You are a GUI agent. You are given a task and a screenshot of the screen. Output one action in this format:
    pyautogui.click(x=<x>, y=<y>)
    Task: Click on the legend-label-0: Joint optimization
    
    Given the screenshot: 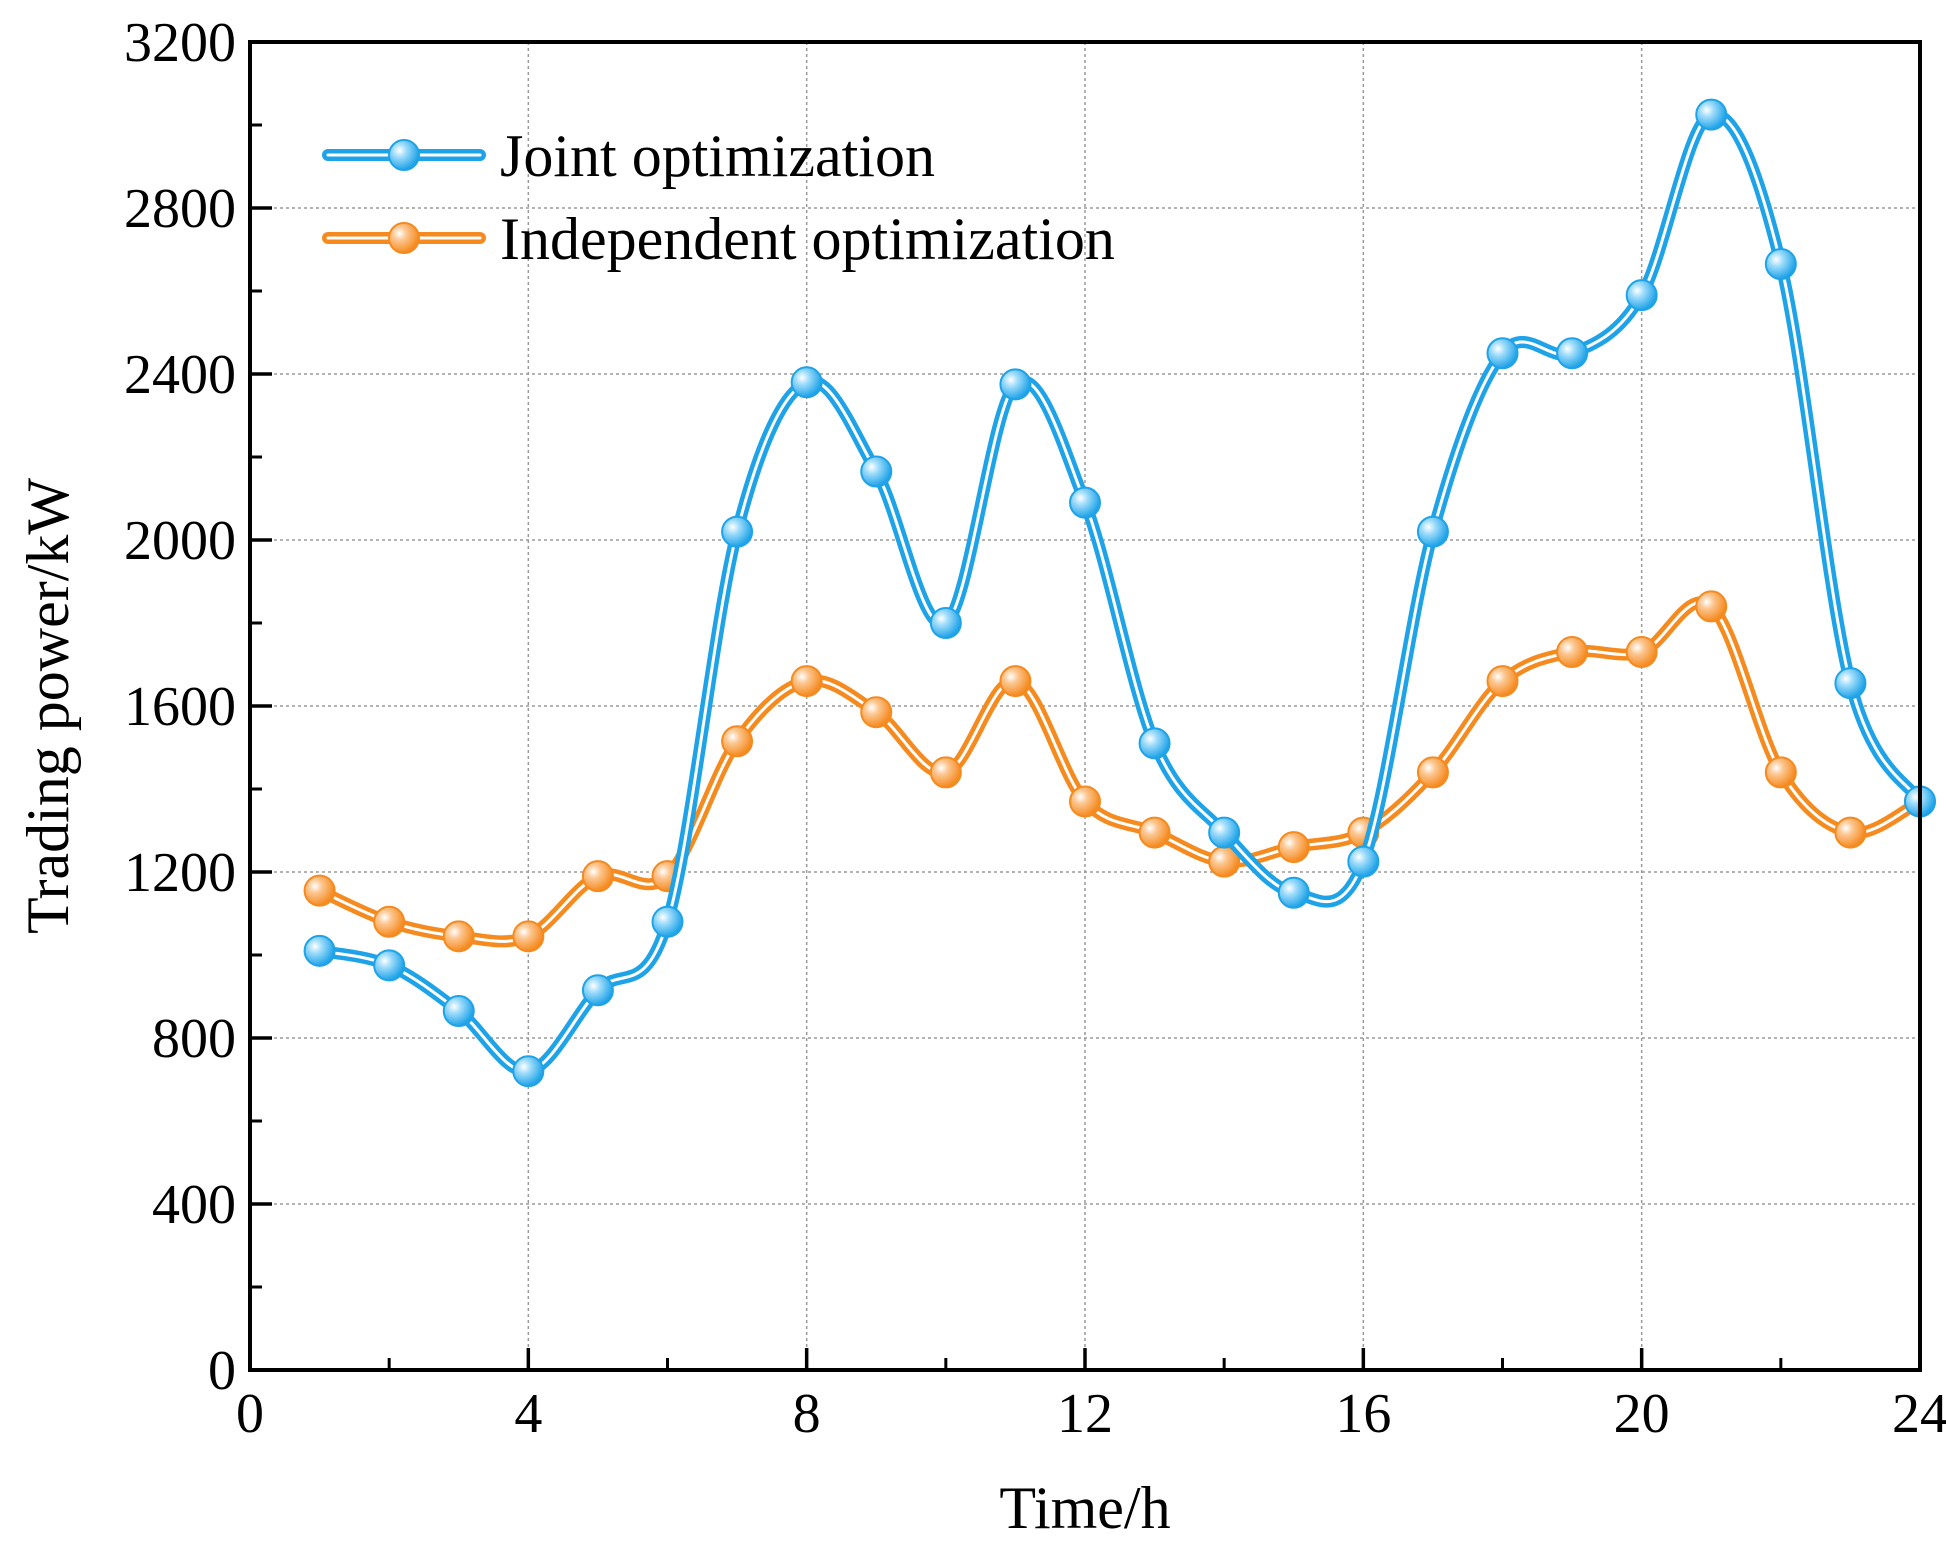 What is the action you would take?
    pyautogui.click(x=717, y=156)
    